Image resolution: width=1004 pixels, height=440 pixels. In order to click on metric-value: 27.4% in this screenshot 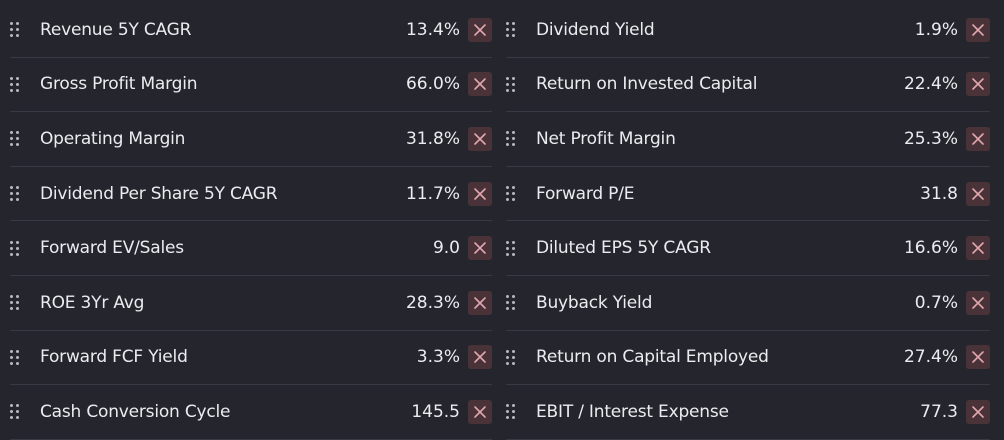, I will do `click(930, 357)`.